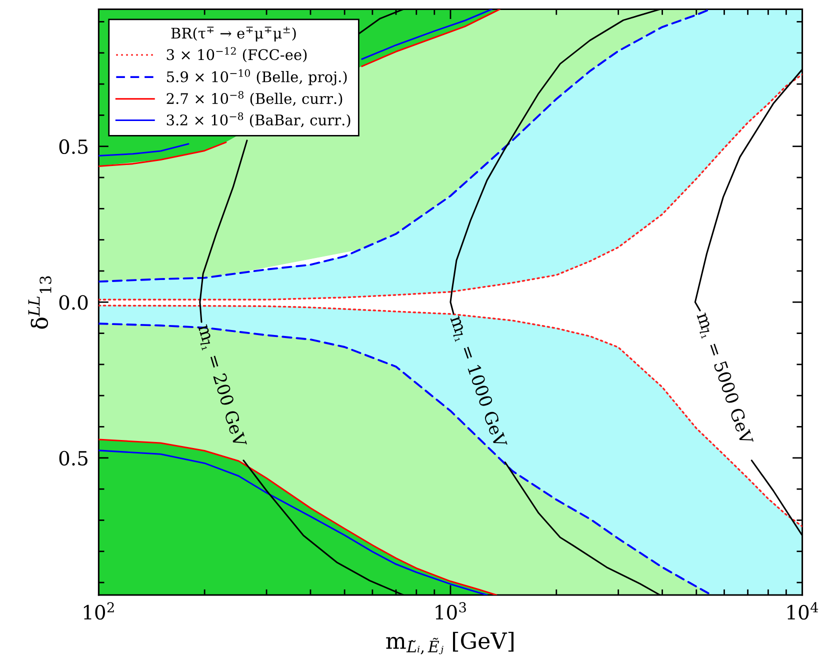 The image size is (830, 672). I want to click on legend-label: 3.2 × 10$^{−8}$ (BaBar, curr.), so click(258, 120).